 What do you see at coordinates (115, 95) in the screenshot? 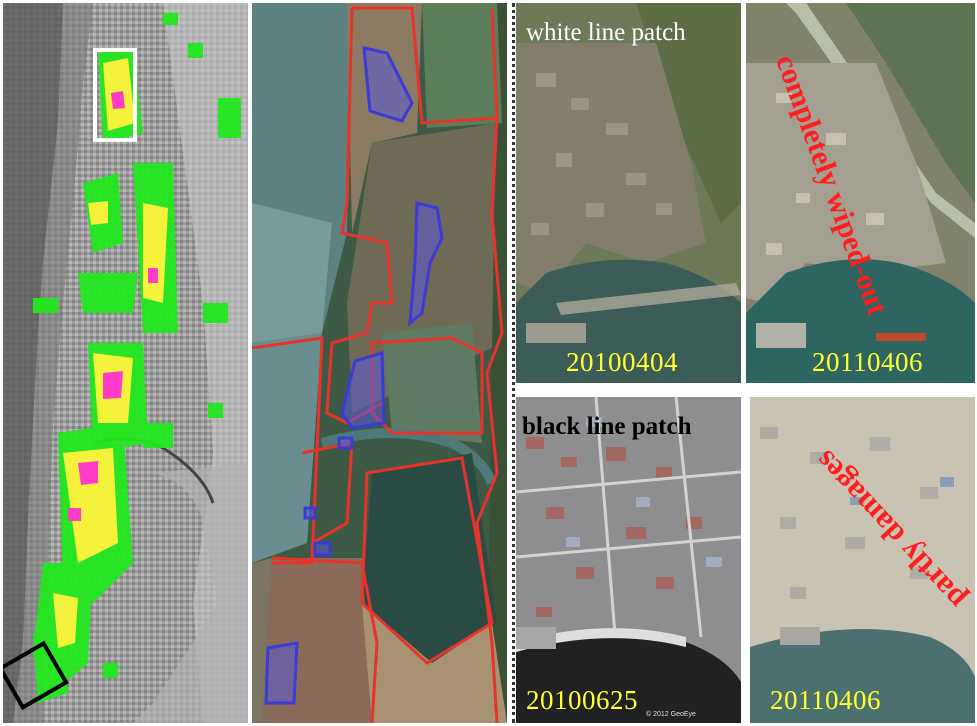
I see `white-patch-marker` at bounding box center [115, 95].